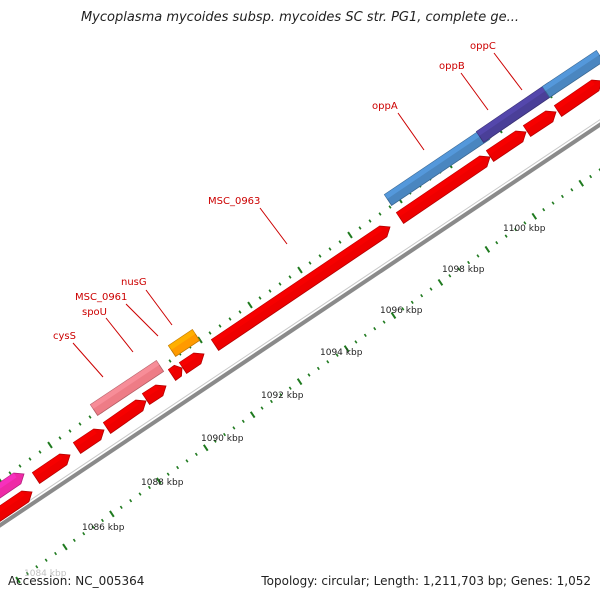 The height and width of the screenshot is (600, 600). What do you see at coordinates (101, 297) in the screenshot?
I see `gene-label: MSC_0961` at bounding box center [101, 297].